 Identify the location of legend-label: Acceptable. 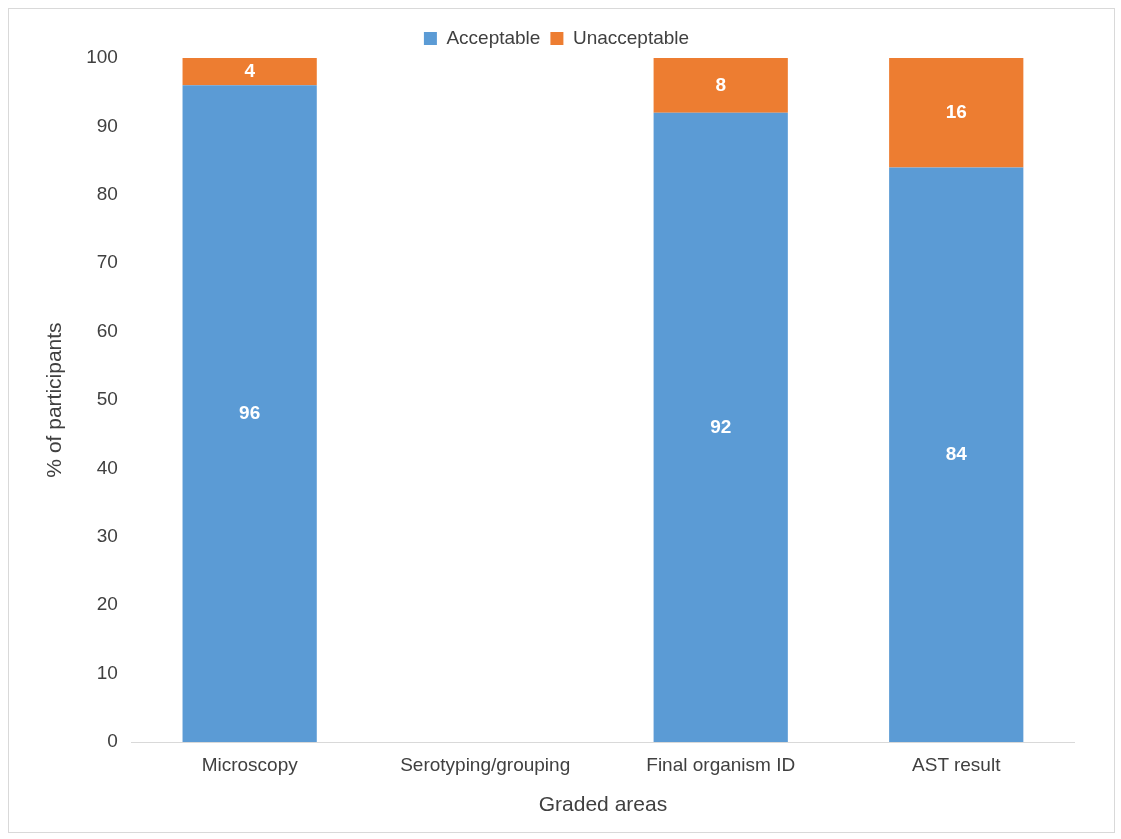
(493, 37).